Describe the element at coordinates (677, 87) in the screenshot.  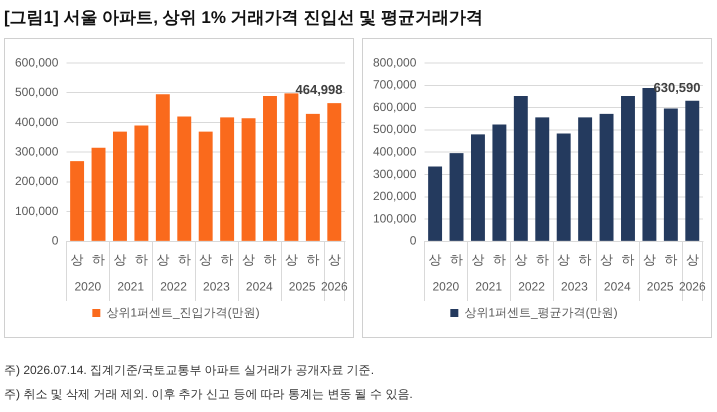
I see `data-label: 630,590` at that location.